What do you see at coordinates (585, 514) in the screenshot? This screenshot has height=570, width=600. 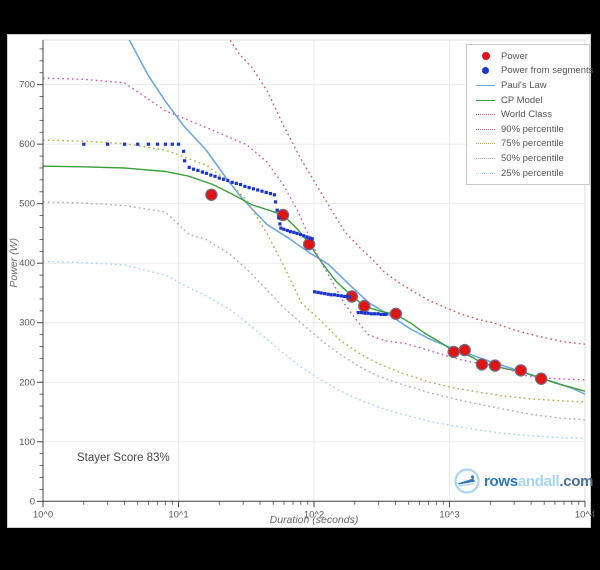 I see `x-tick-label: 10^4` at bounding box center [585, 514].